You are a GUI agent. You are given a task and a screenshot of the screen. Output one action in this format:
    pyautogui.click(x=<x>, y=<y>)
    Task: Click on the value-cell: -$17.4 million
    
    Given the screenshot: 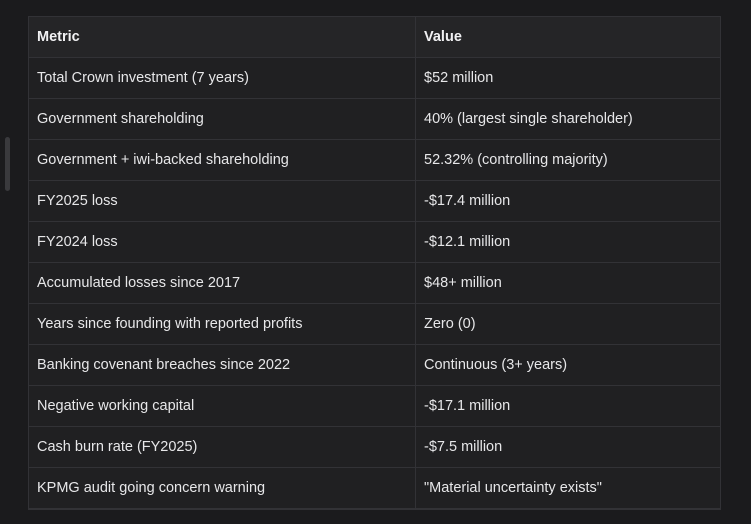 What is the action you would take?
    pyautogui.click(x=567, y=201)
    